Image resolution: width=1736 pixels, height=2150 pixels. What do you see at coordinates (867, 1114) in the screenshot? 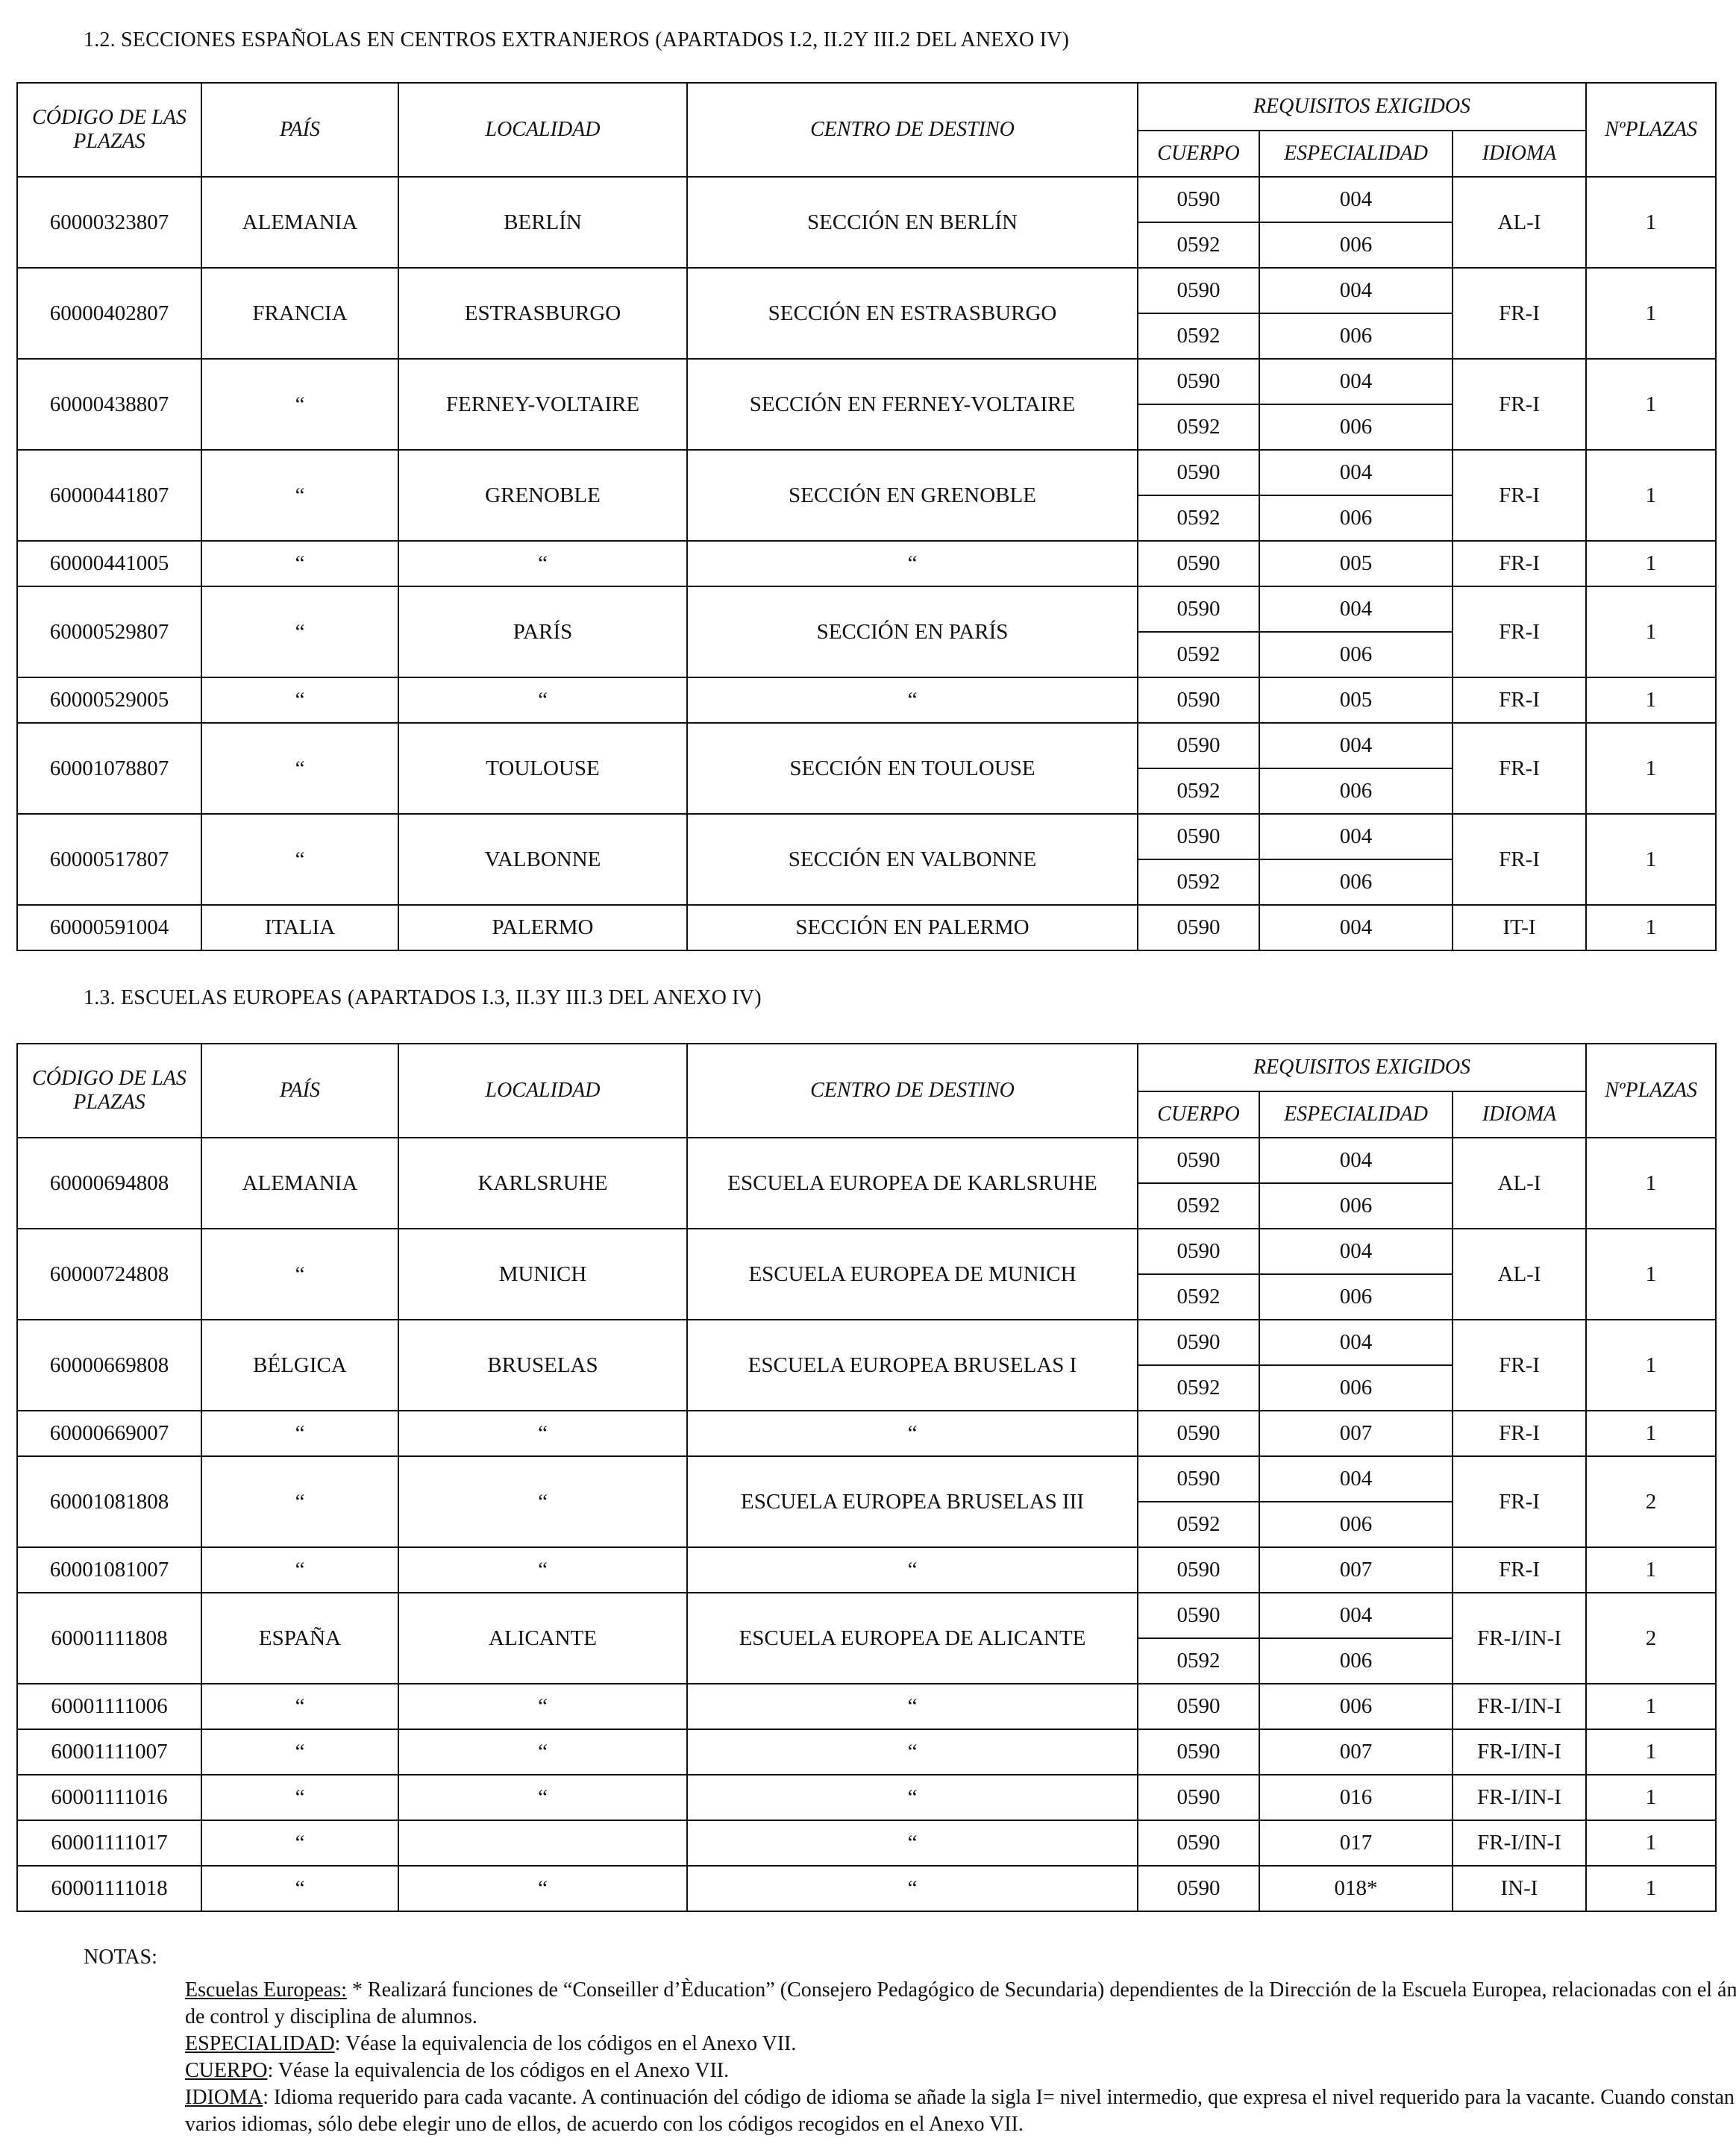
I see `header-row: CUERPO ESPECIALIDAD IDIOMA` at bounding box center [867, 1114].